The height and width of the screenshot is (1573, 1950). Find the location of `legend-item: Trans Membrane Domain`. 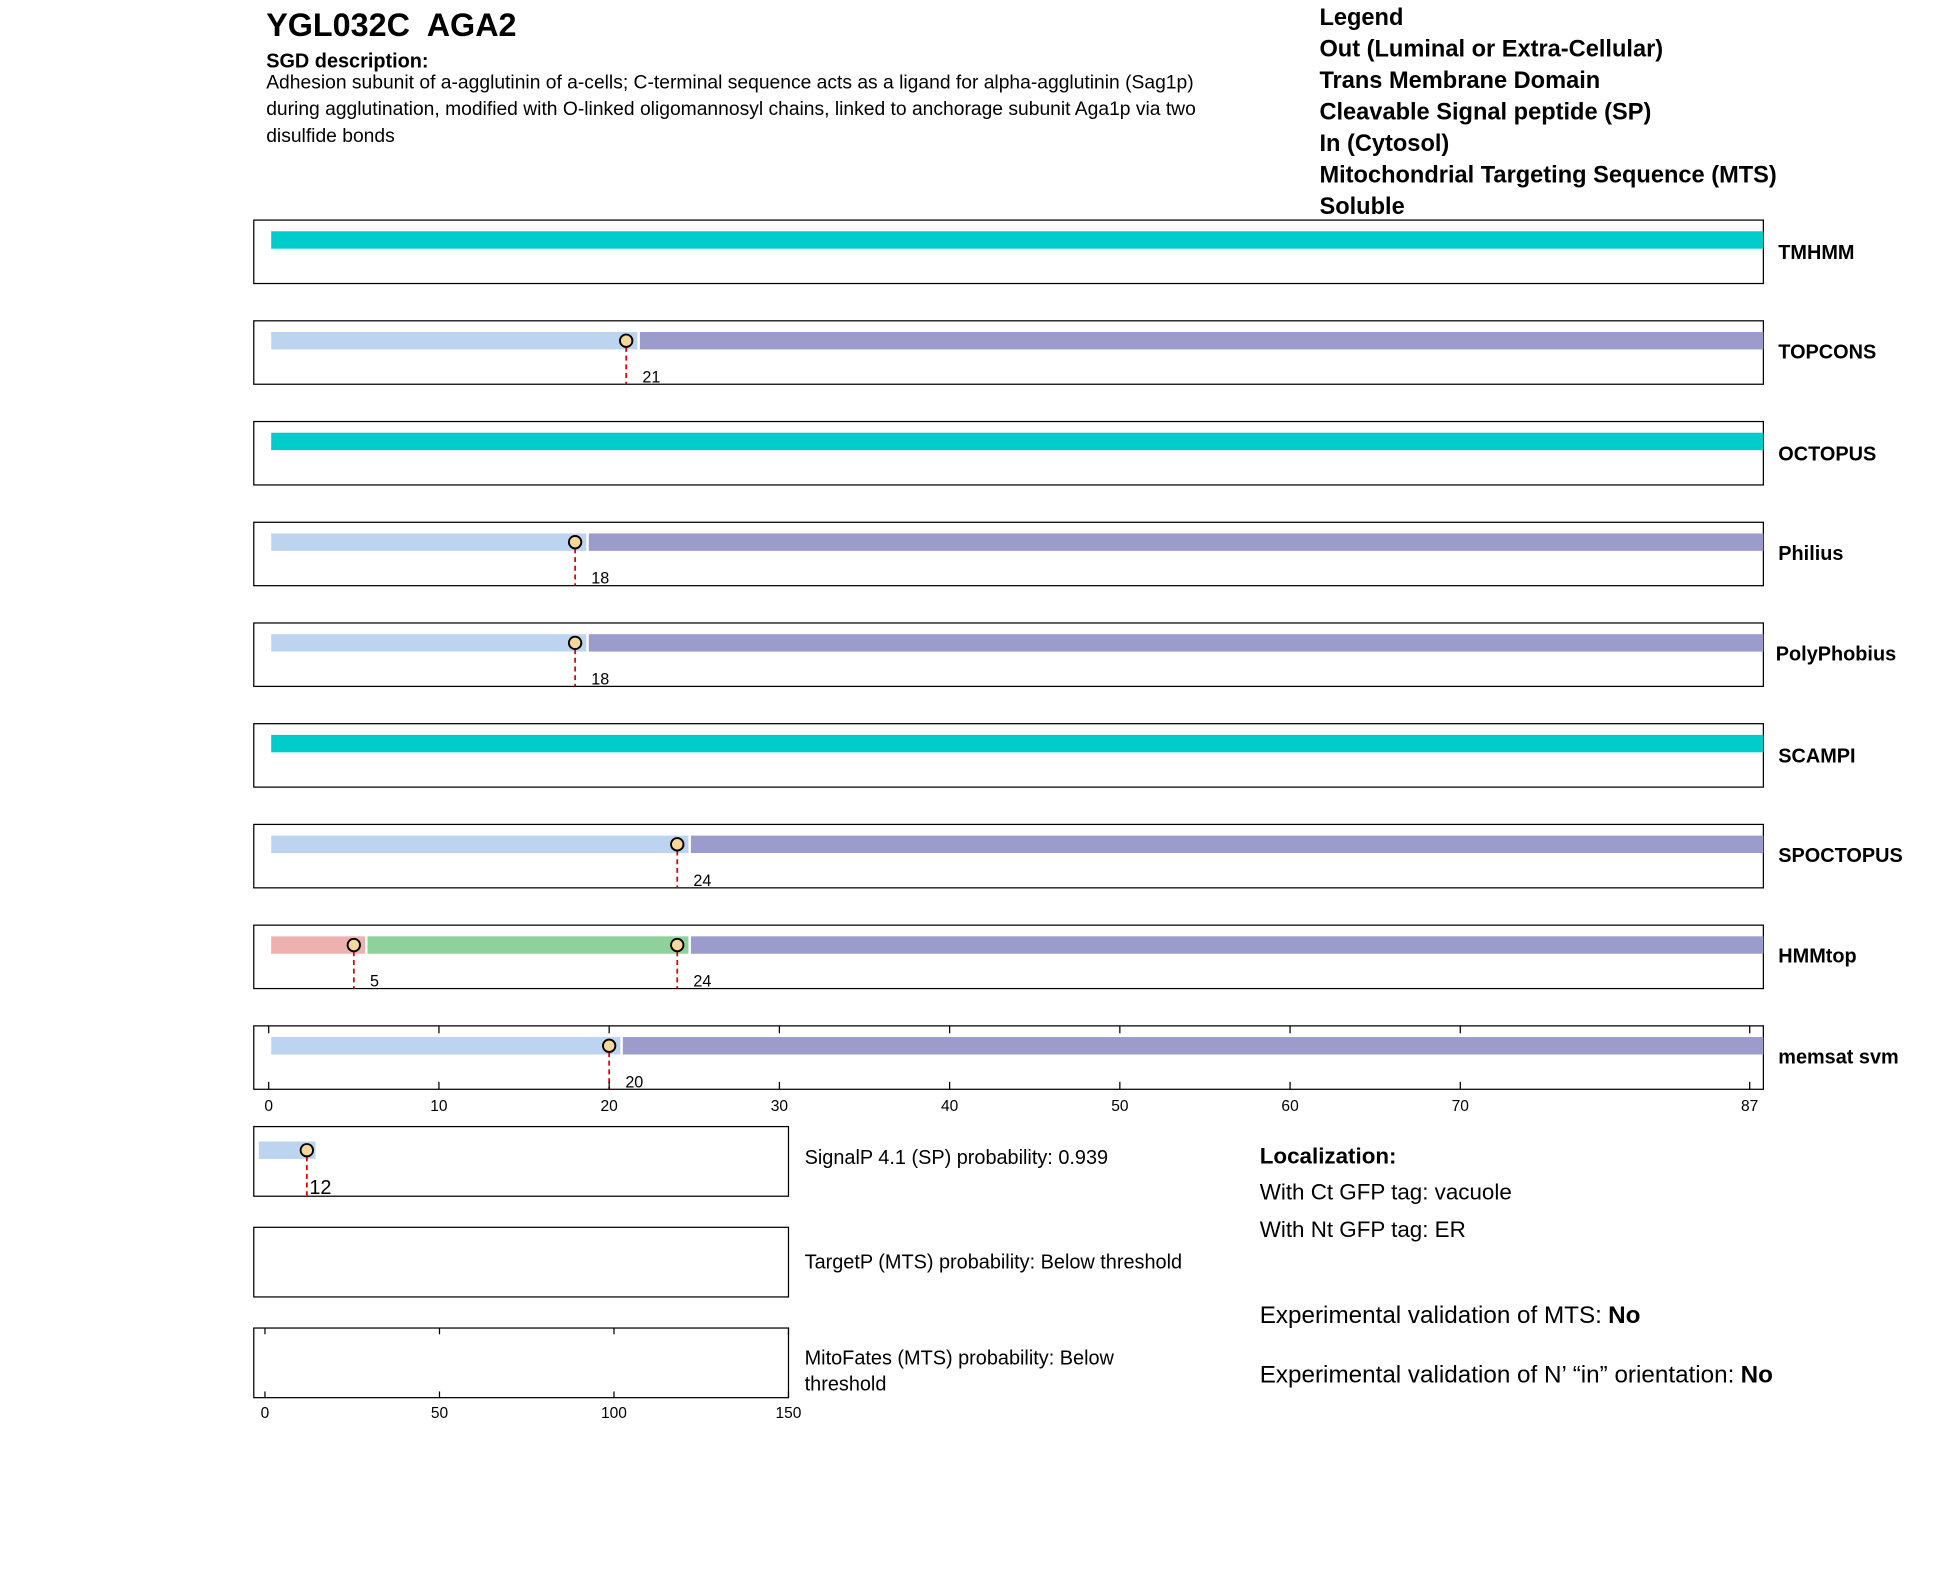

legend-item: Trans Membrane Domain is located at coordinates (1459, 81).